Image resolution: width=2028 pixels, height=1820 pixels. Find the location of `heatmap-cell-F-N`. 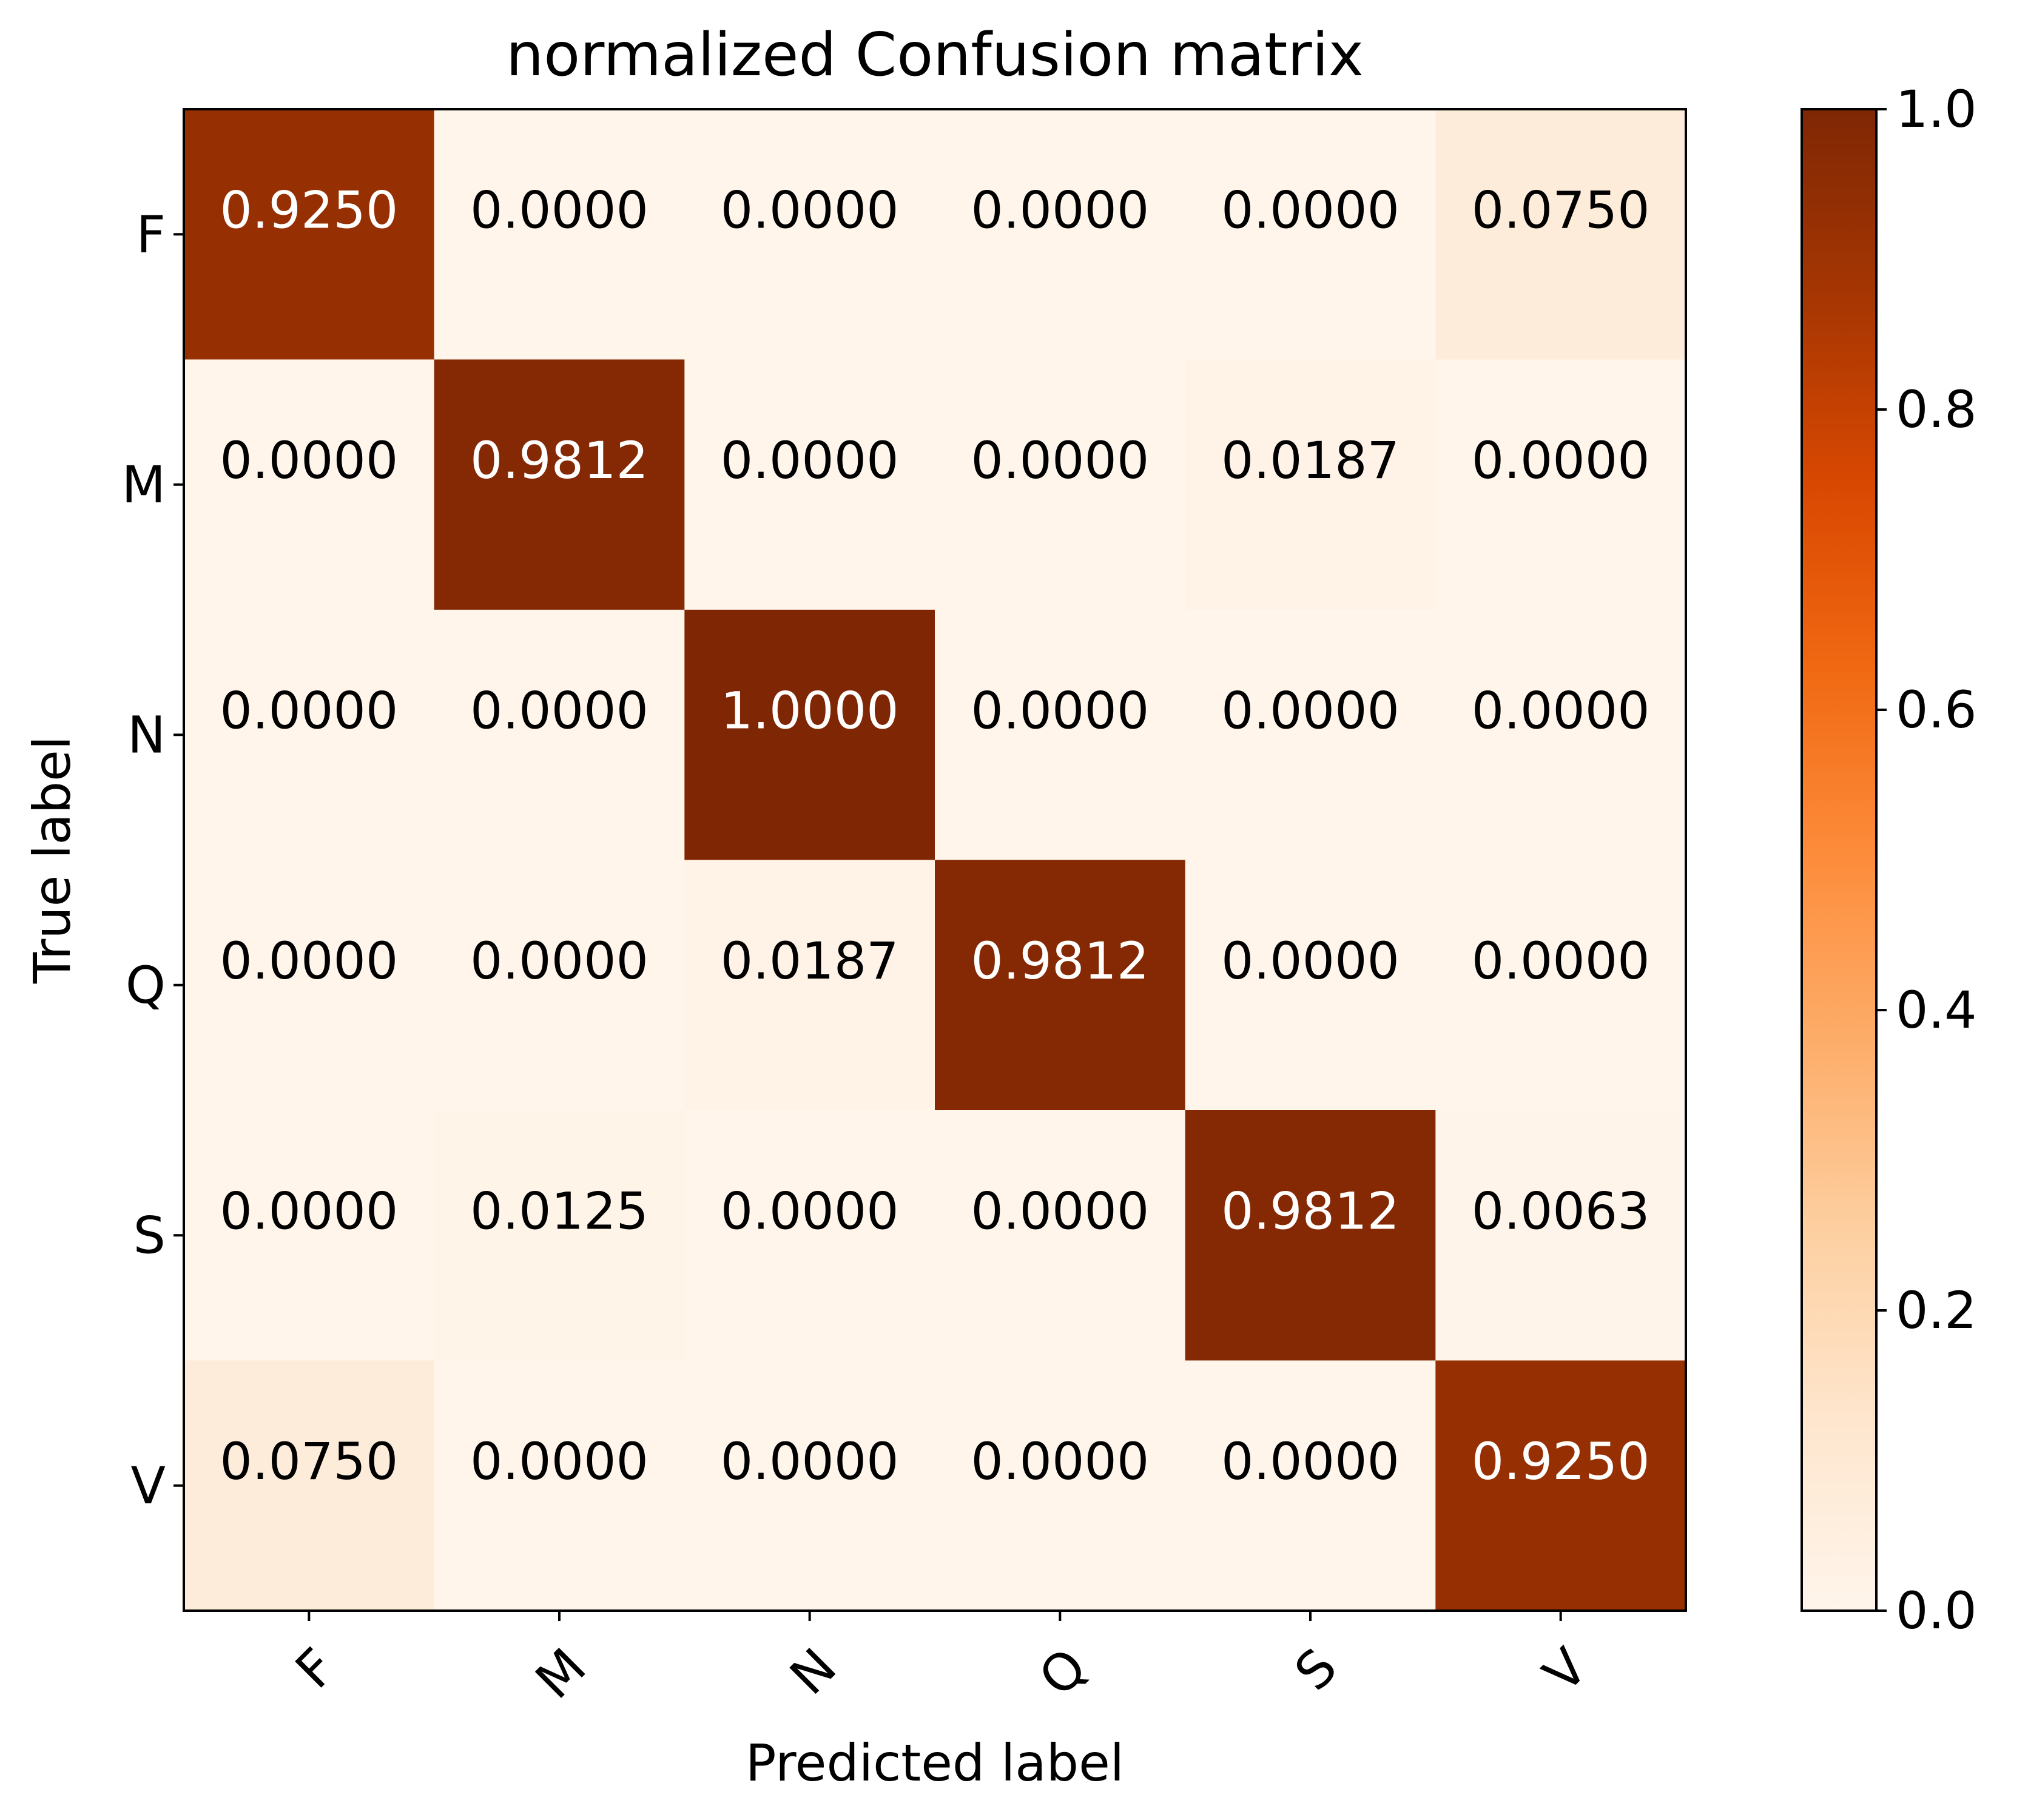

heatmap-cell-F-N is located at coordinates (809, 234).